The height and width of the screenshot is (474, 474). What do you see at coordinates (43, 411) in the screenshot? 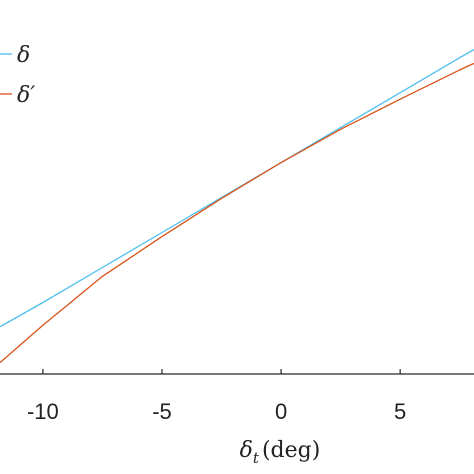
I see `x-tick-label: -10` at bounding box center [43, 411].